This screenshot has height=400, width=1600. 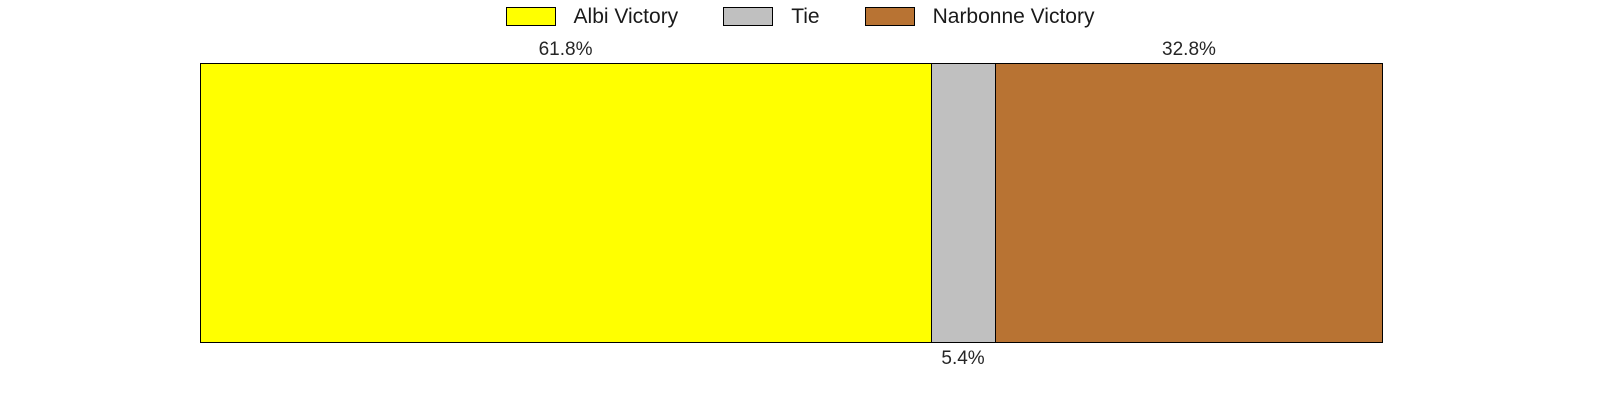 I want to click on legend-item-albi-victory: Albi Victory, so click(x=592, y=16).